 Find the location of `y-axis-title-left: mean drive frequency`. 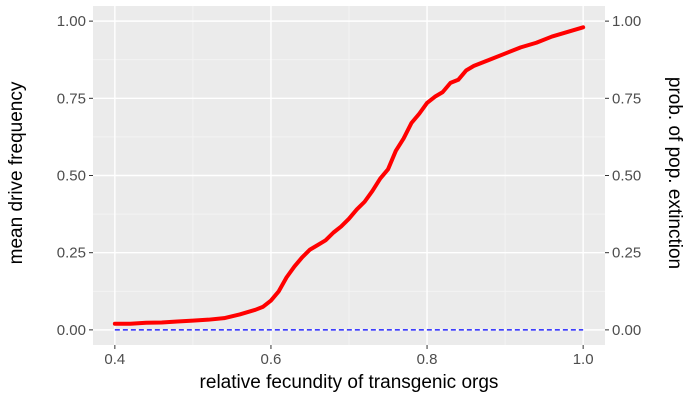

y-axis-title-left: mean drive frequency is located at coordinates (16, 172).